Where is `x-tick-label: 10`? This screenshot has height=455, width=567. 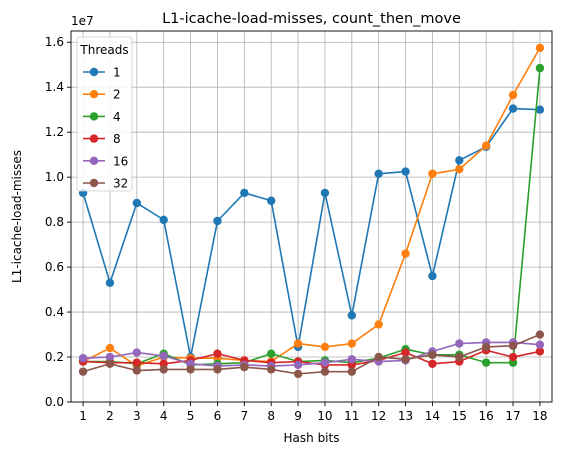 x-tick-label: 10 is located at coordinates (324, 416).